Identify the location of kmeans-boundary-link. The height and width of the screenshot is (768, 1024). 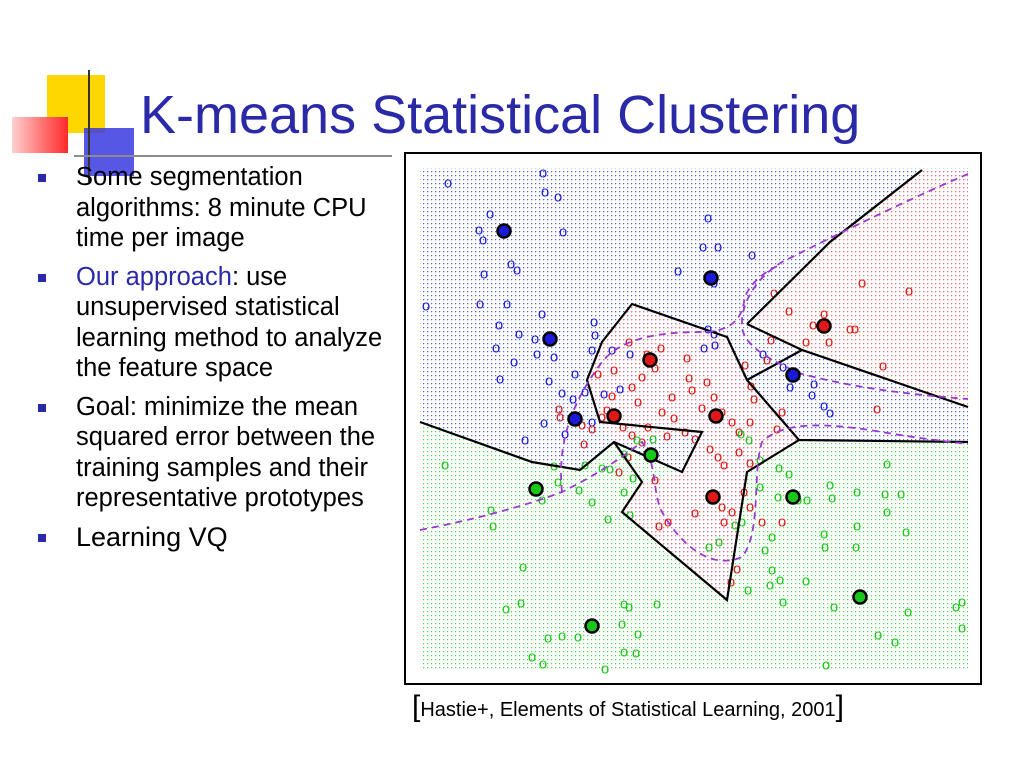
(774, 337).